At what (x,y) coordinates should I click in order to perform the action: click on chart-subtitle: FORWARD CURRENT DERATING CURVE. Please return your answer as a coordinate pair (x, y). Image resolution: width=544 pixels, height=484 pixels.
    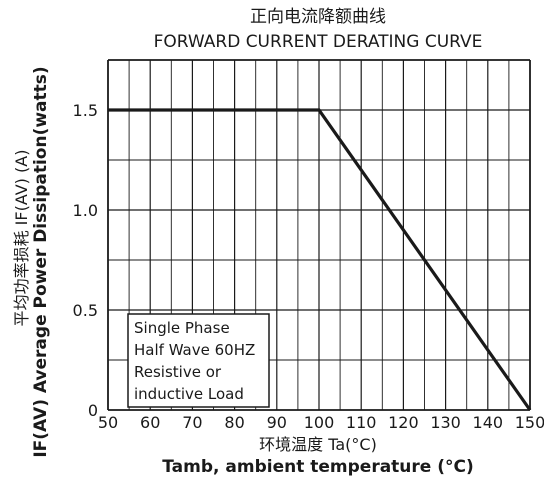
    Looking at the image, I should click on (318, 42).